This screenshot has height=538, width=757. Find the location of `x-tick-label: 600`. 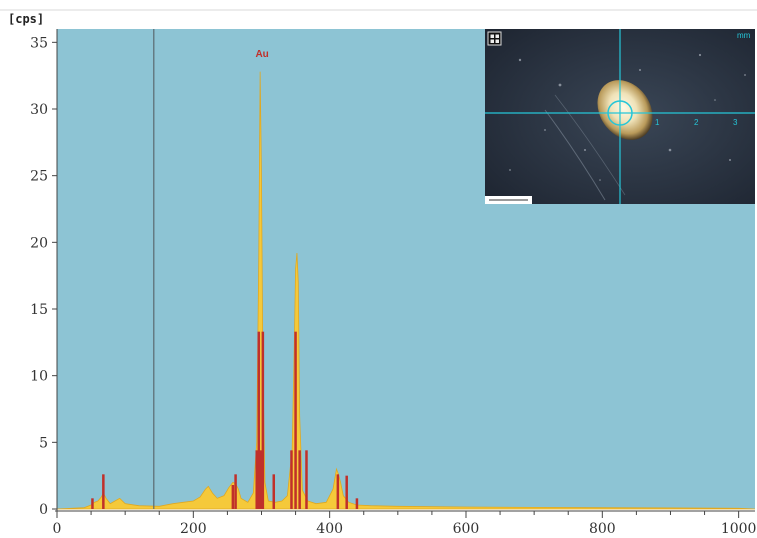

x-tick-label: 600 is located at coordinates (466, 529).